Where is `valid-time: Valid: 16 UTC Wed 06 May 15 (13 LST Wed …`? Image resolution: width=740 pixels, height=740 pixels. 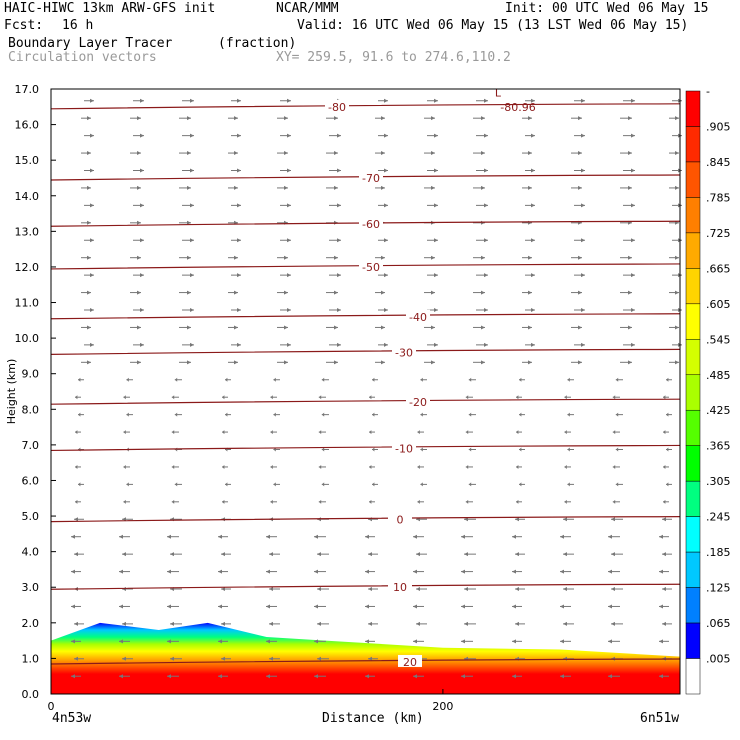 valid-time: Valid: 16 UTC Wed 06 May 15 (13 LST Wed … is located at coordinates (493, 25).